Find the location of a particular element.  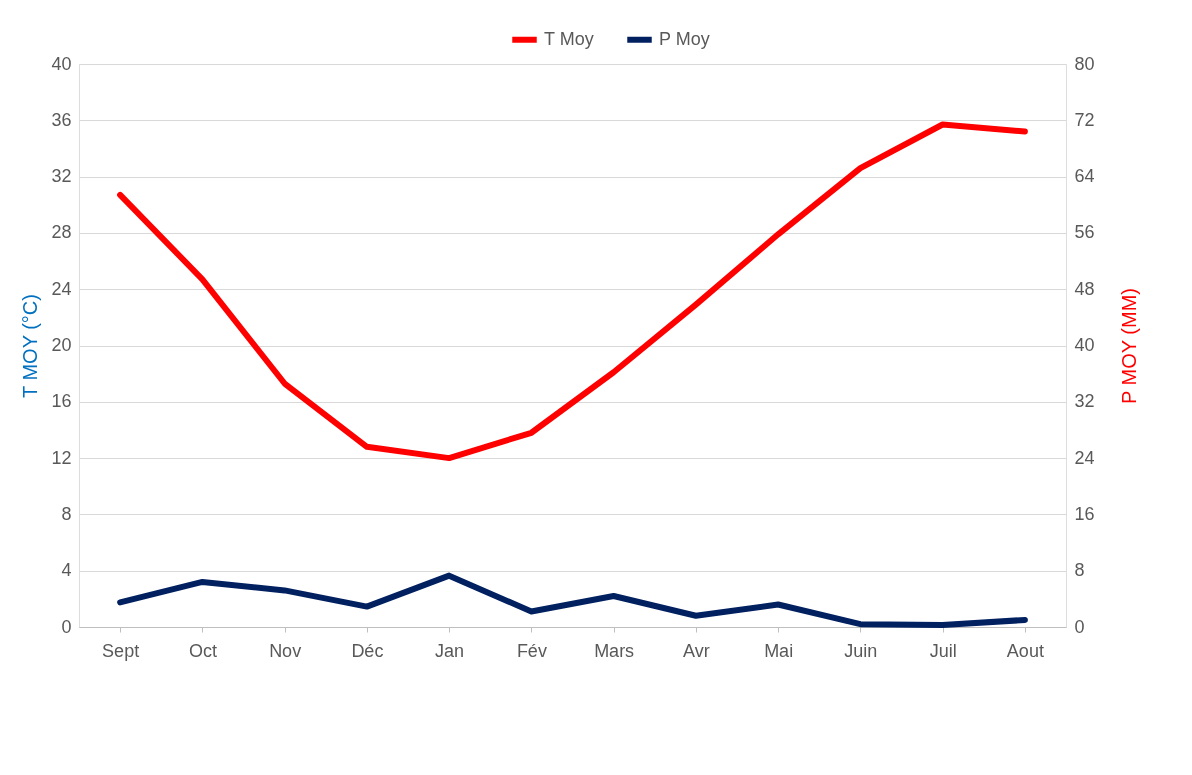

x-tick-label: Nov is located at coordinates (285, 650).